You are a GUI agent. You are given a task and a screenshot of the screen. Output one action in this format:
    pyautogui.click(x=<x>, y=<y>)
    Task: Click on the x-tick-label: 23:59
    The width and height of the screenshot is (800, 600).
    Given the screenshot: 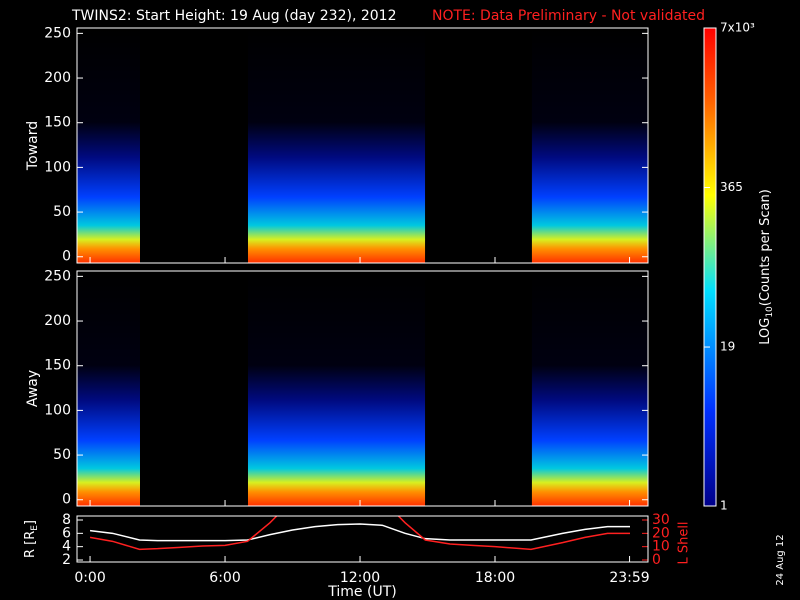 What is the action you would take?
    pyautogui.click(x=629, y=578)
    